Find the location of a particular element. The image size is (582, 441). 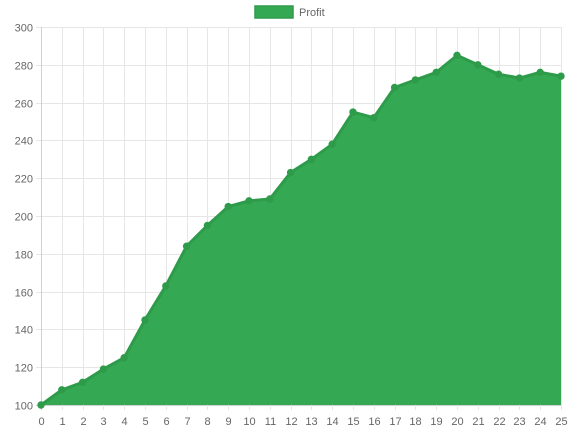

x-tick-label: 12 is located at coordinates (291, 422).